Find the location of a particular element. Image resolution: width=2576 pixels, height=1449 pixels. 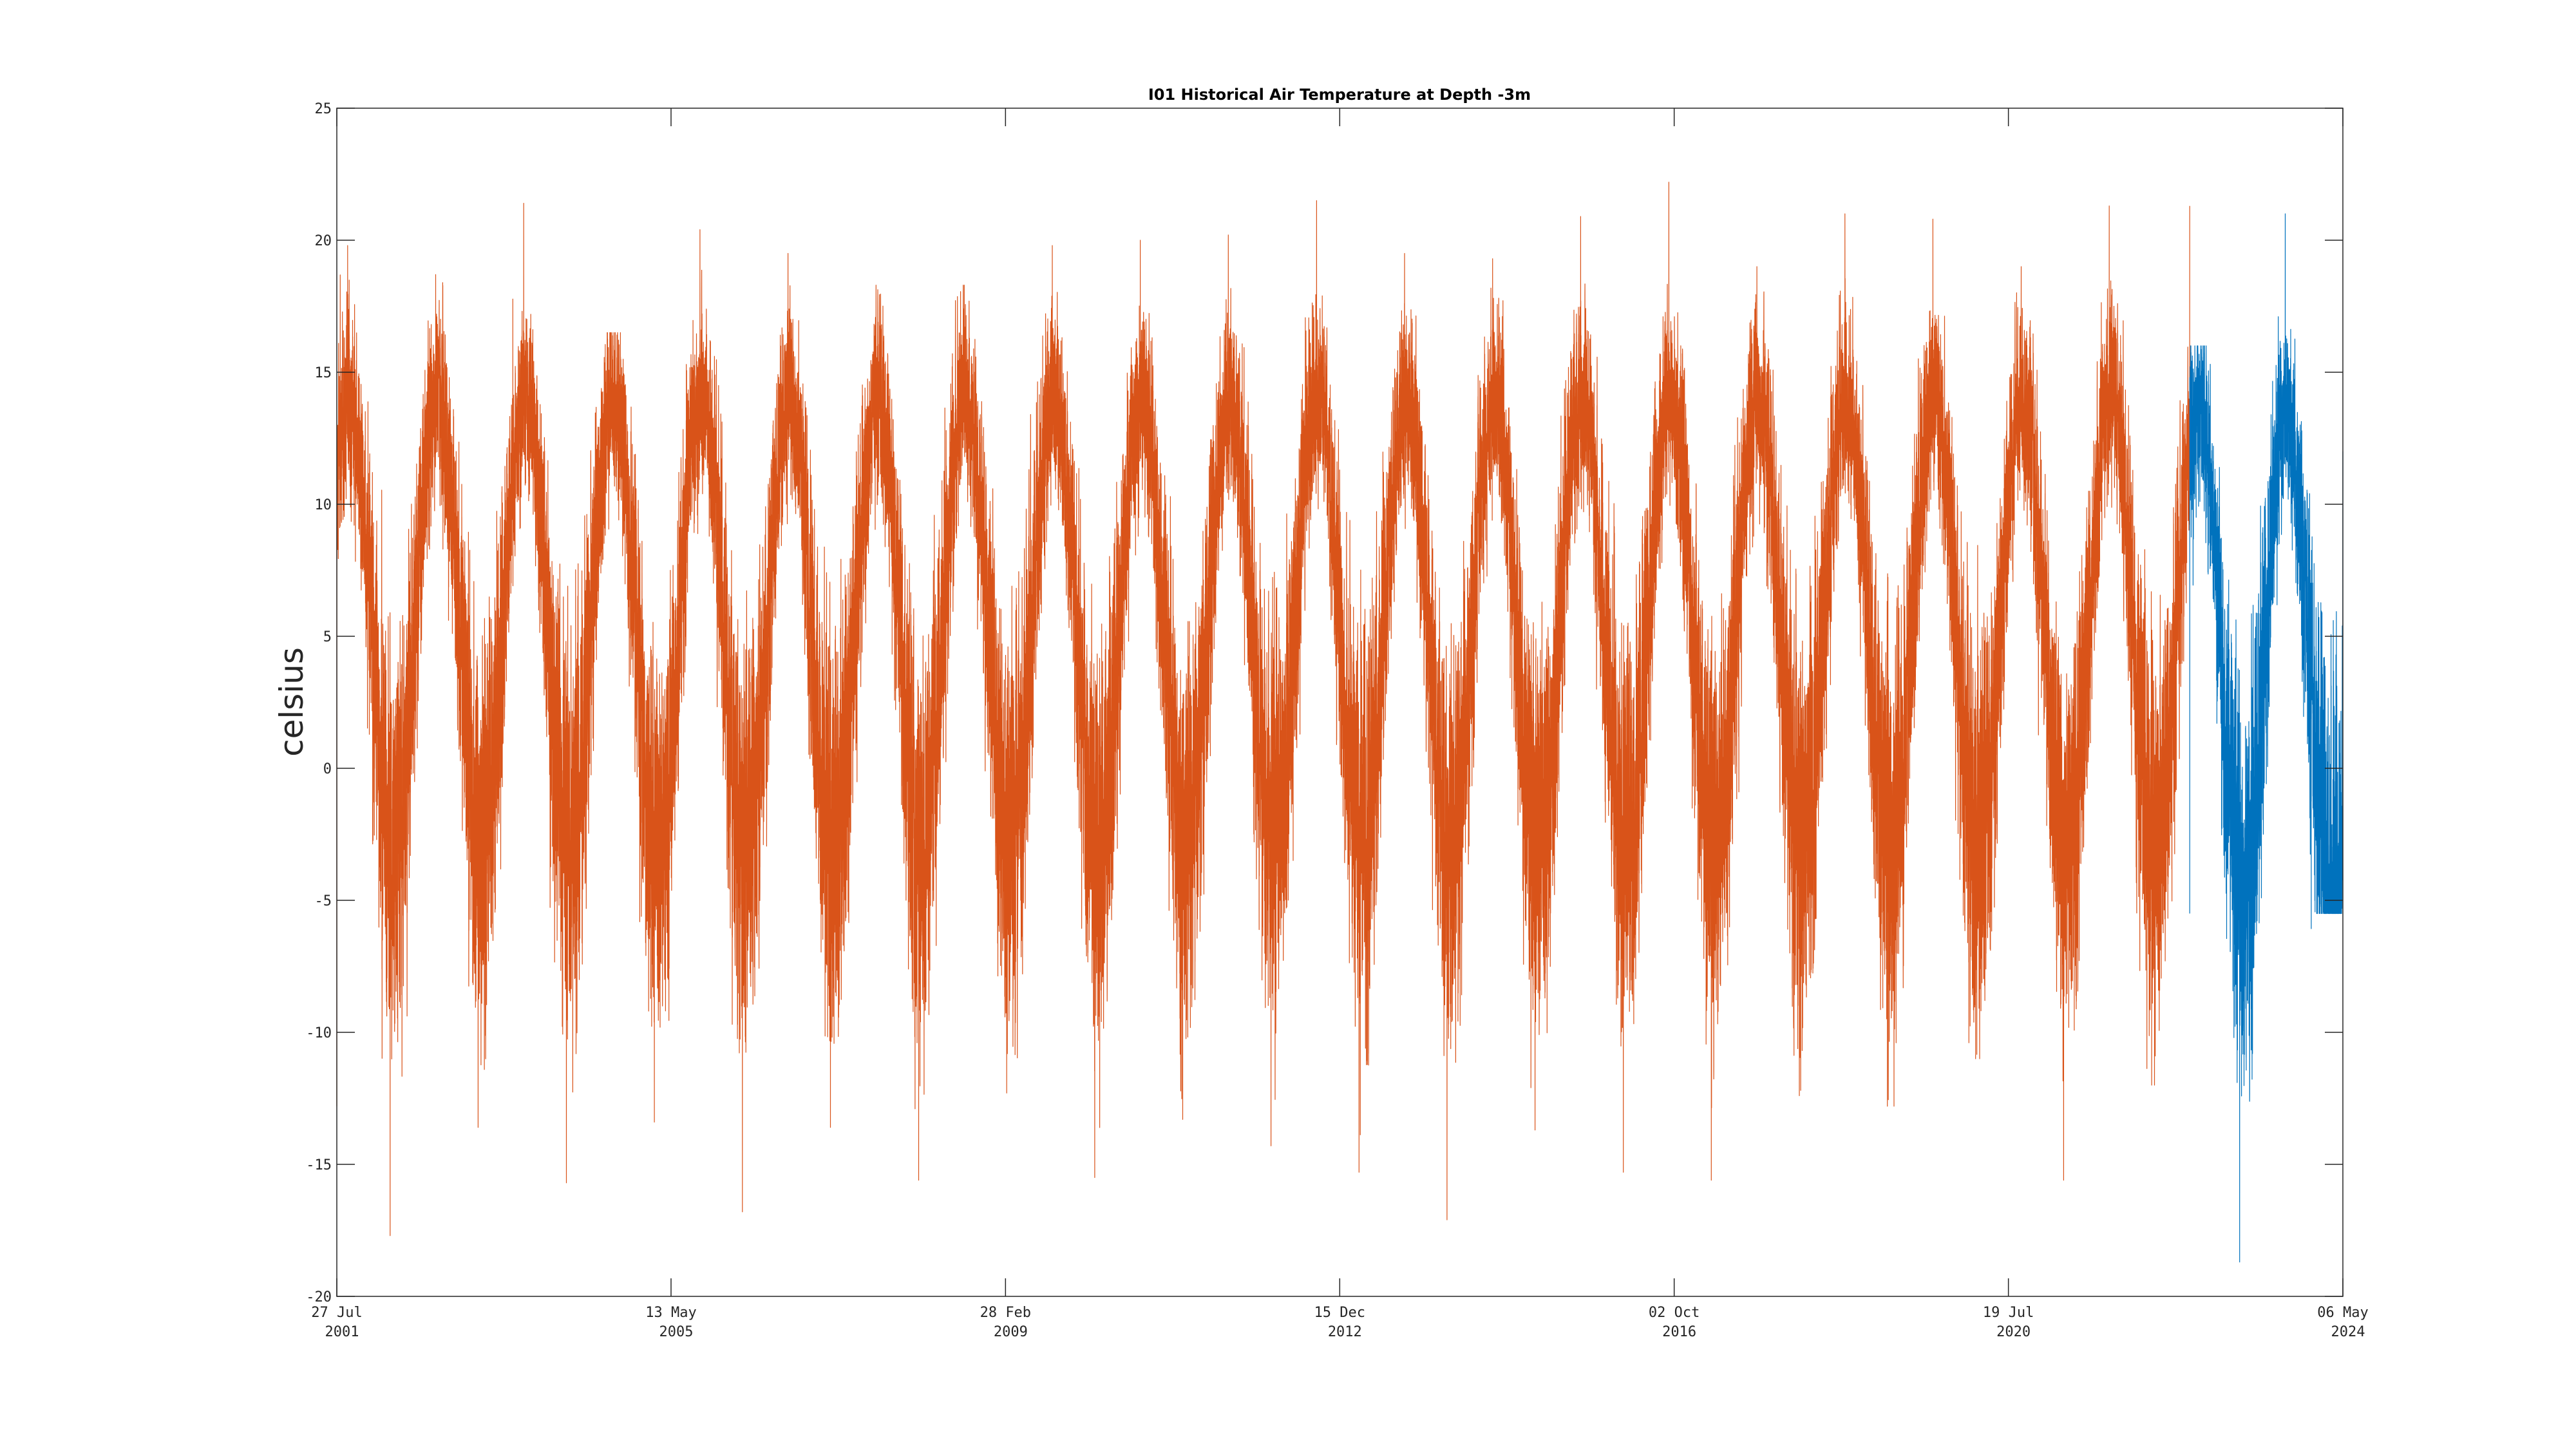

x-tick-label-date: 27 Jul is located at coordinates (336, 1313).